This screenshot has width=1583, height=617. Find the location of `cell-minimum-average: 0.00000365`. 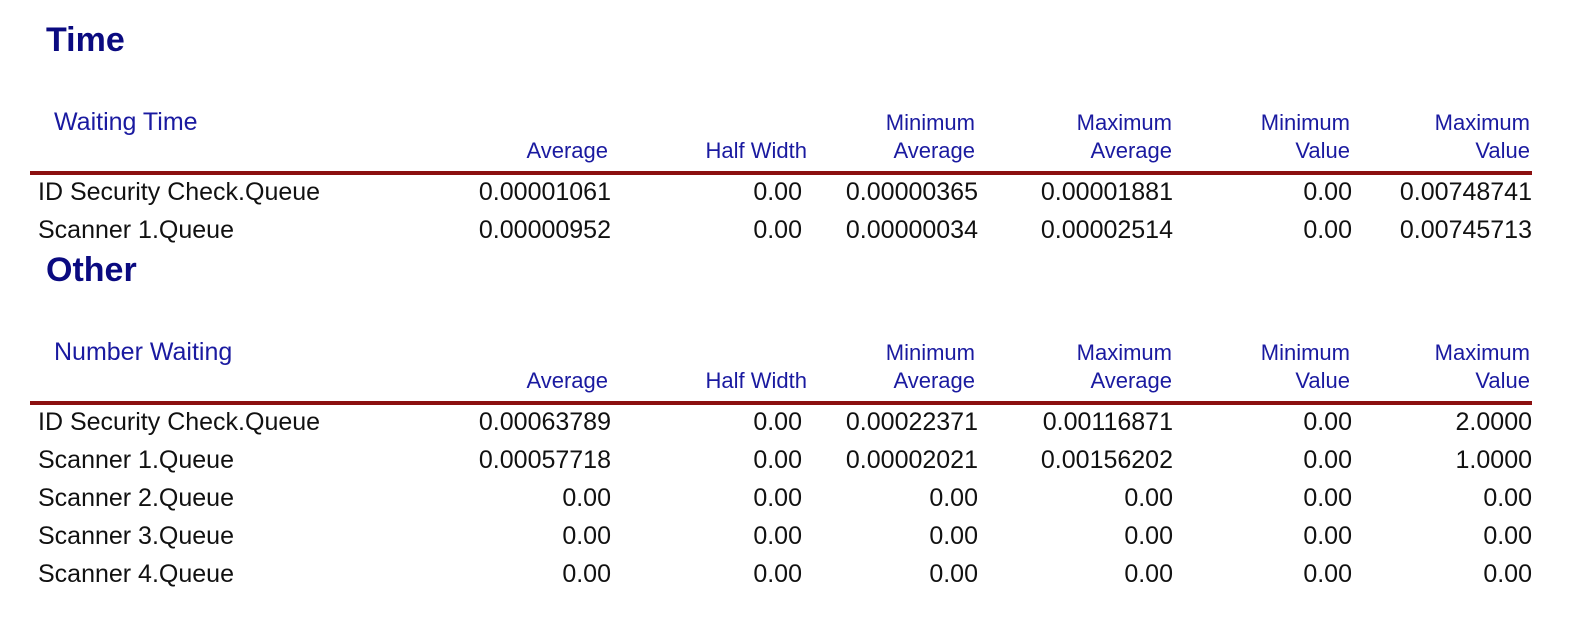

cell-minimum-average: 0.00000365 is located at coordinates (911, 192).